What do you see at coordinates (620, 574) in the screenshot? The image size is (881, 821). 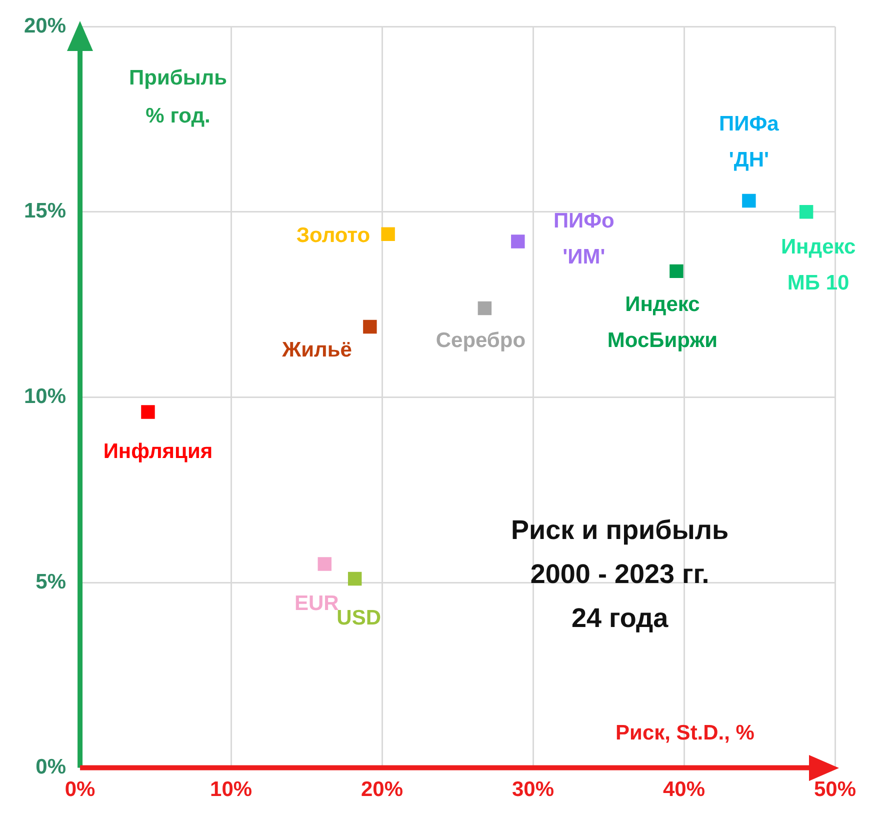 I see `annotation: Риск и прибыль 2000 - 2023 гг. 24 года` at bounding box center [620, 574].